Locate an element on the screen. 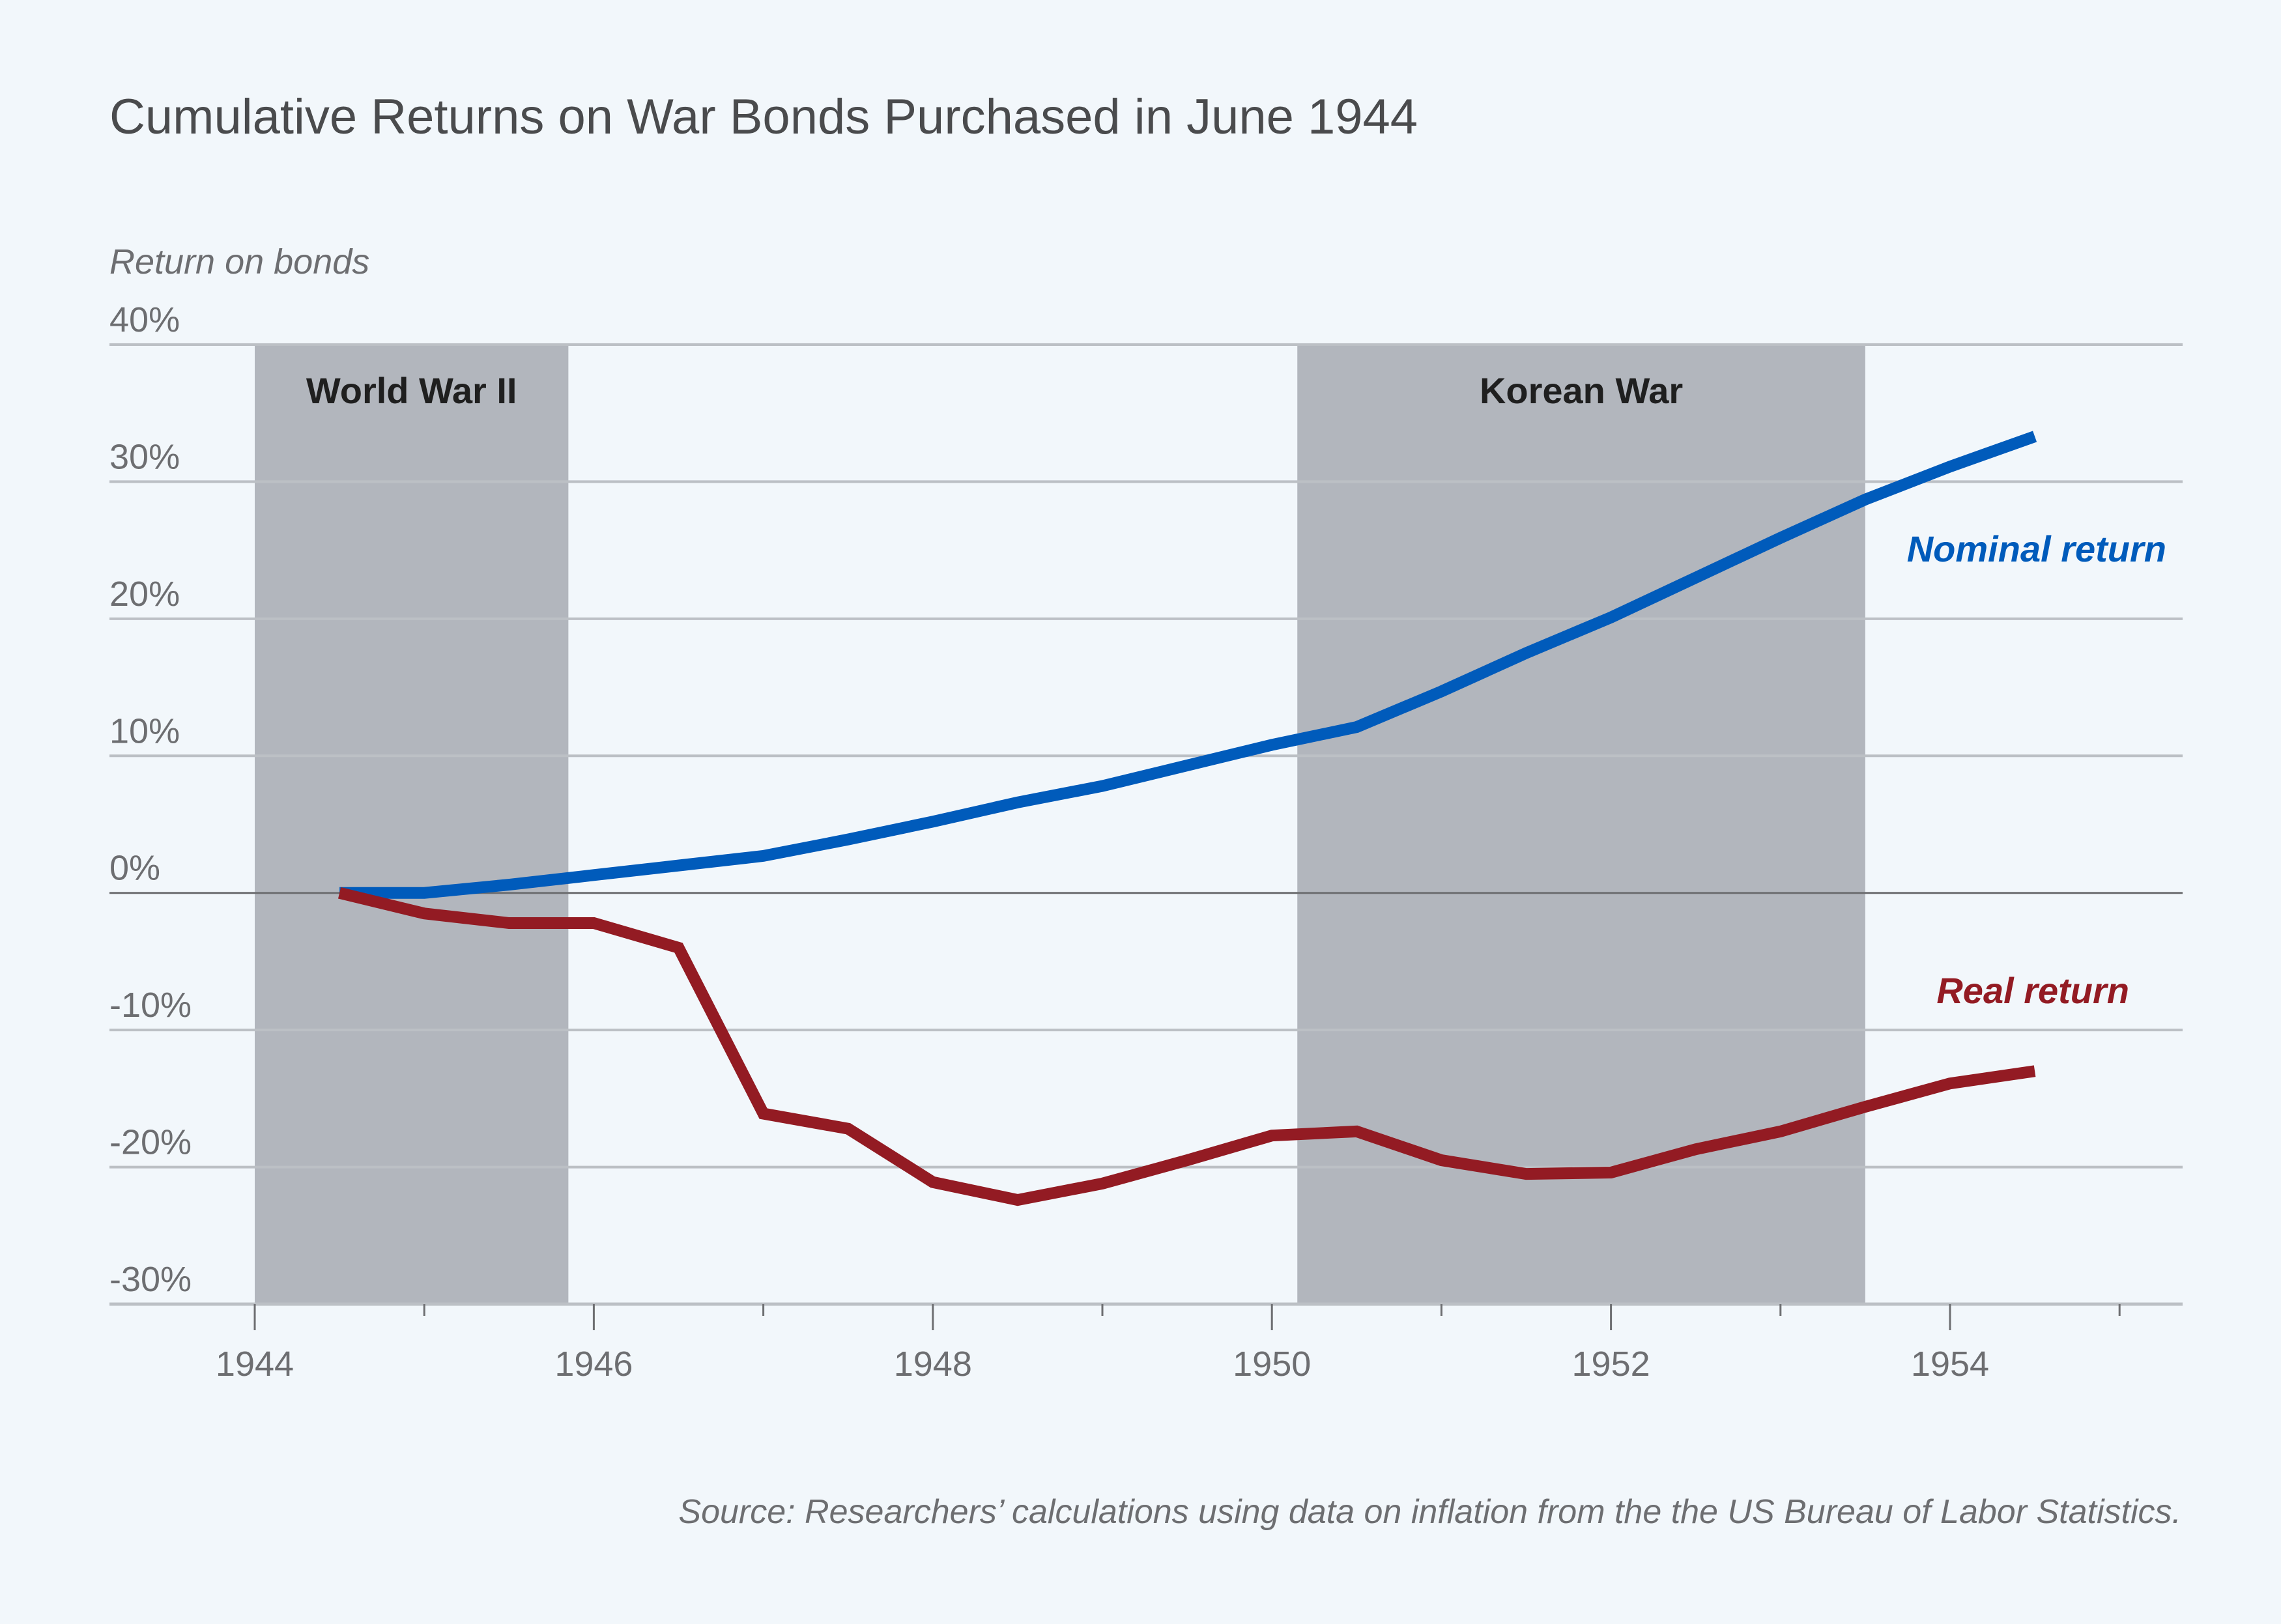 This screenshot has height=1624, width=2281. real-return-label: Real return is located at coordinates (2032, 991).